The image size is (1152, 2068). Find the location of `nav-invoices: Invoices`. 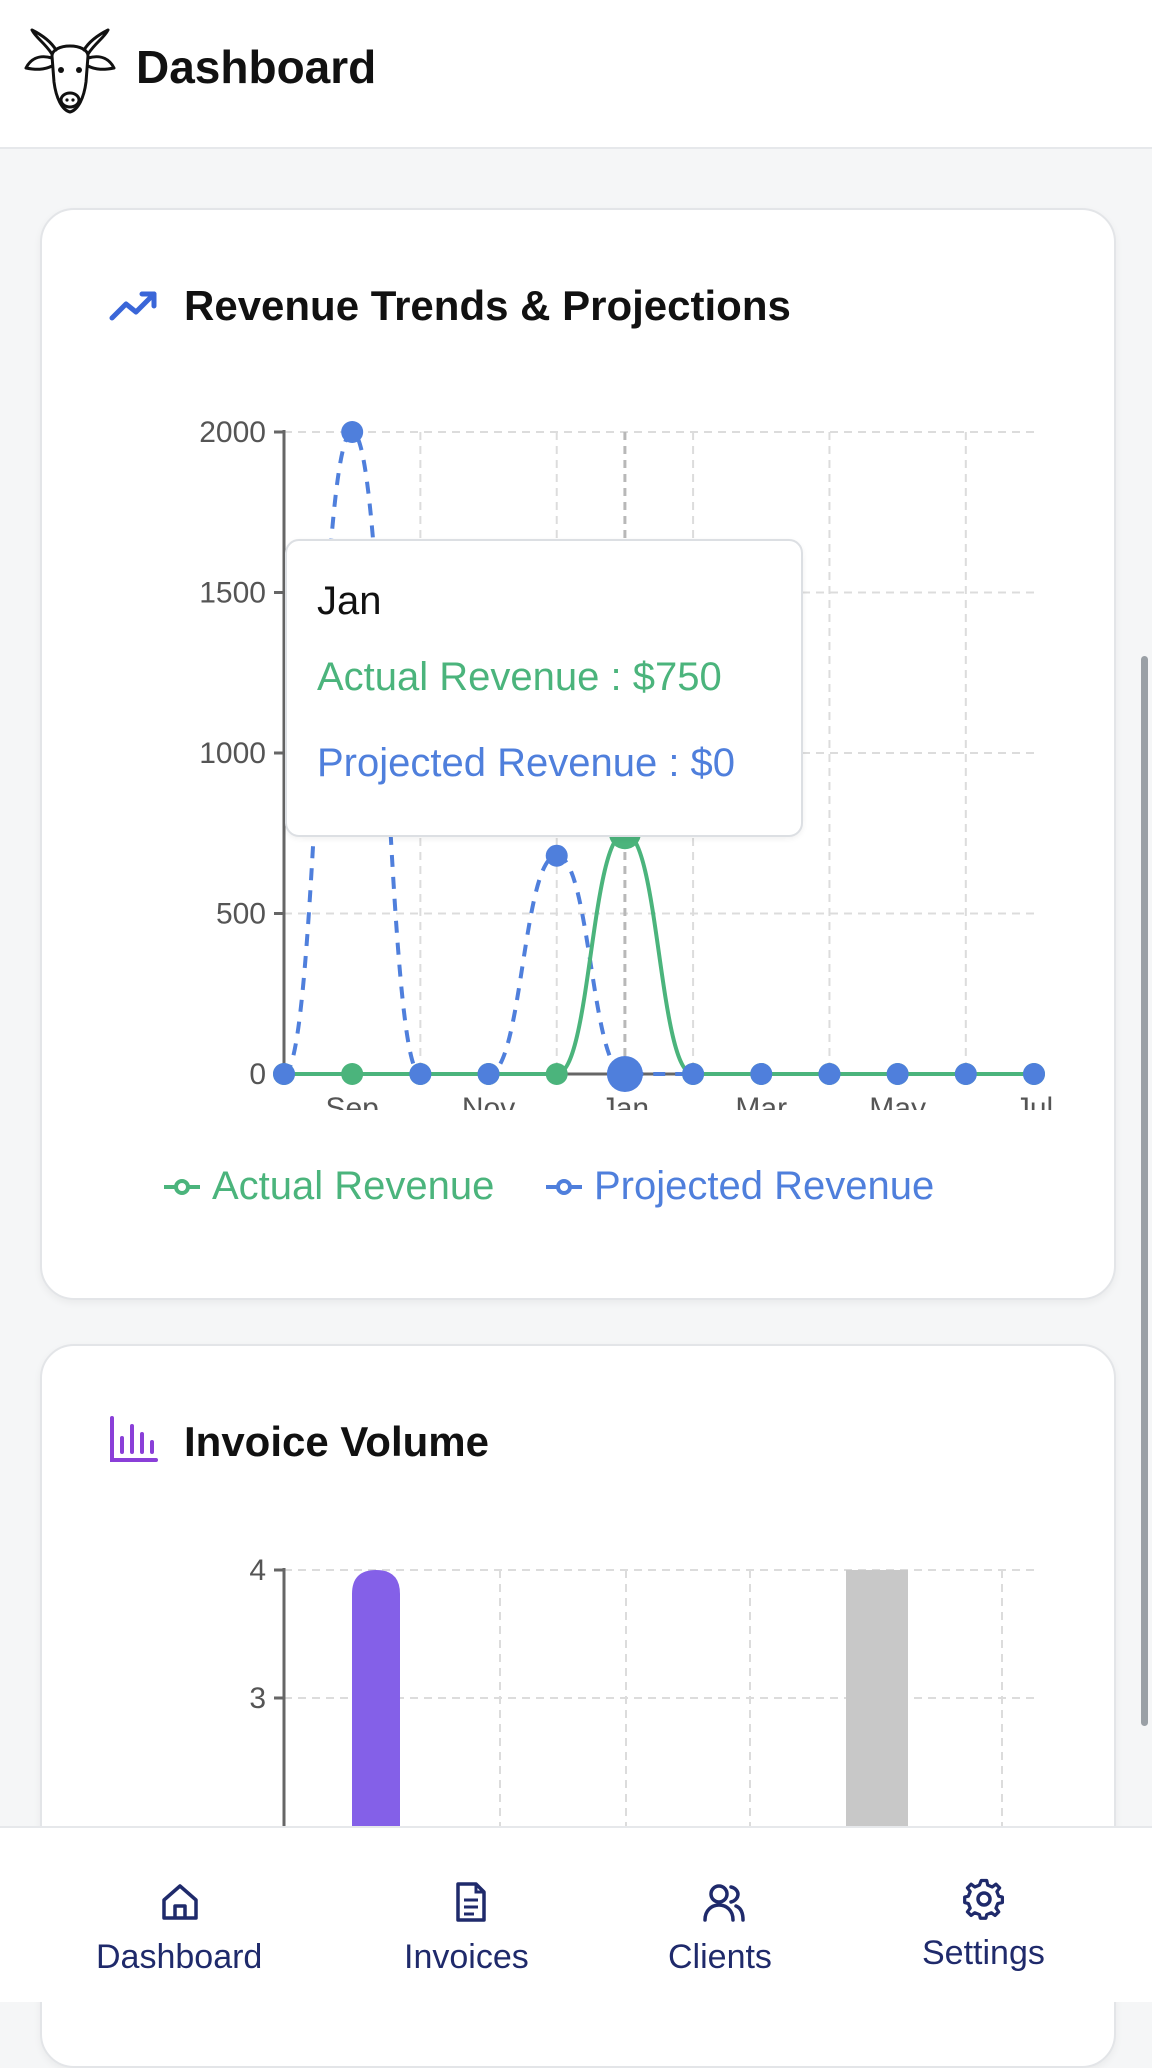

nav-invoices: Invoices is located at coordinates (470, 1915).